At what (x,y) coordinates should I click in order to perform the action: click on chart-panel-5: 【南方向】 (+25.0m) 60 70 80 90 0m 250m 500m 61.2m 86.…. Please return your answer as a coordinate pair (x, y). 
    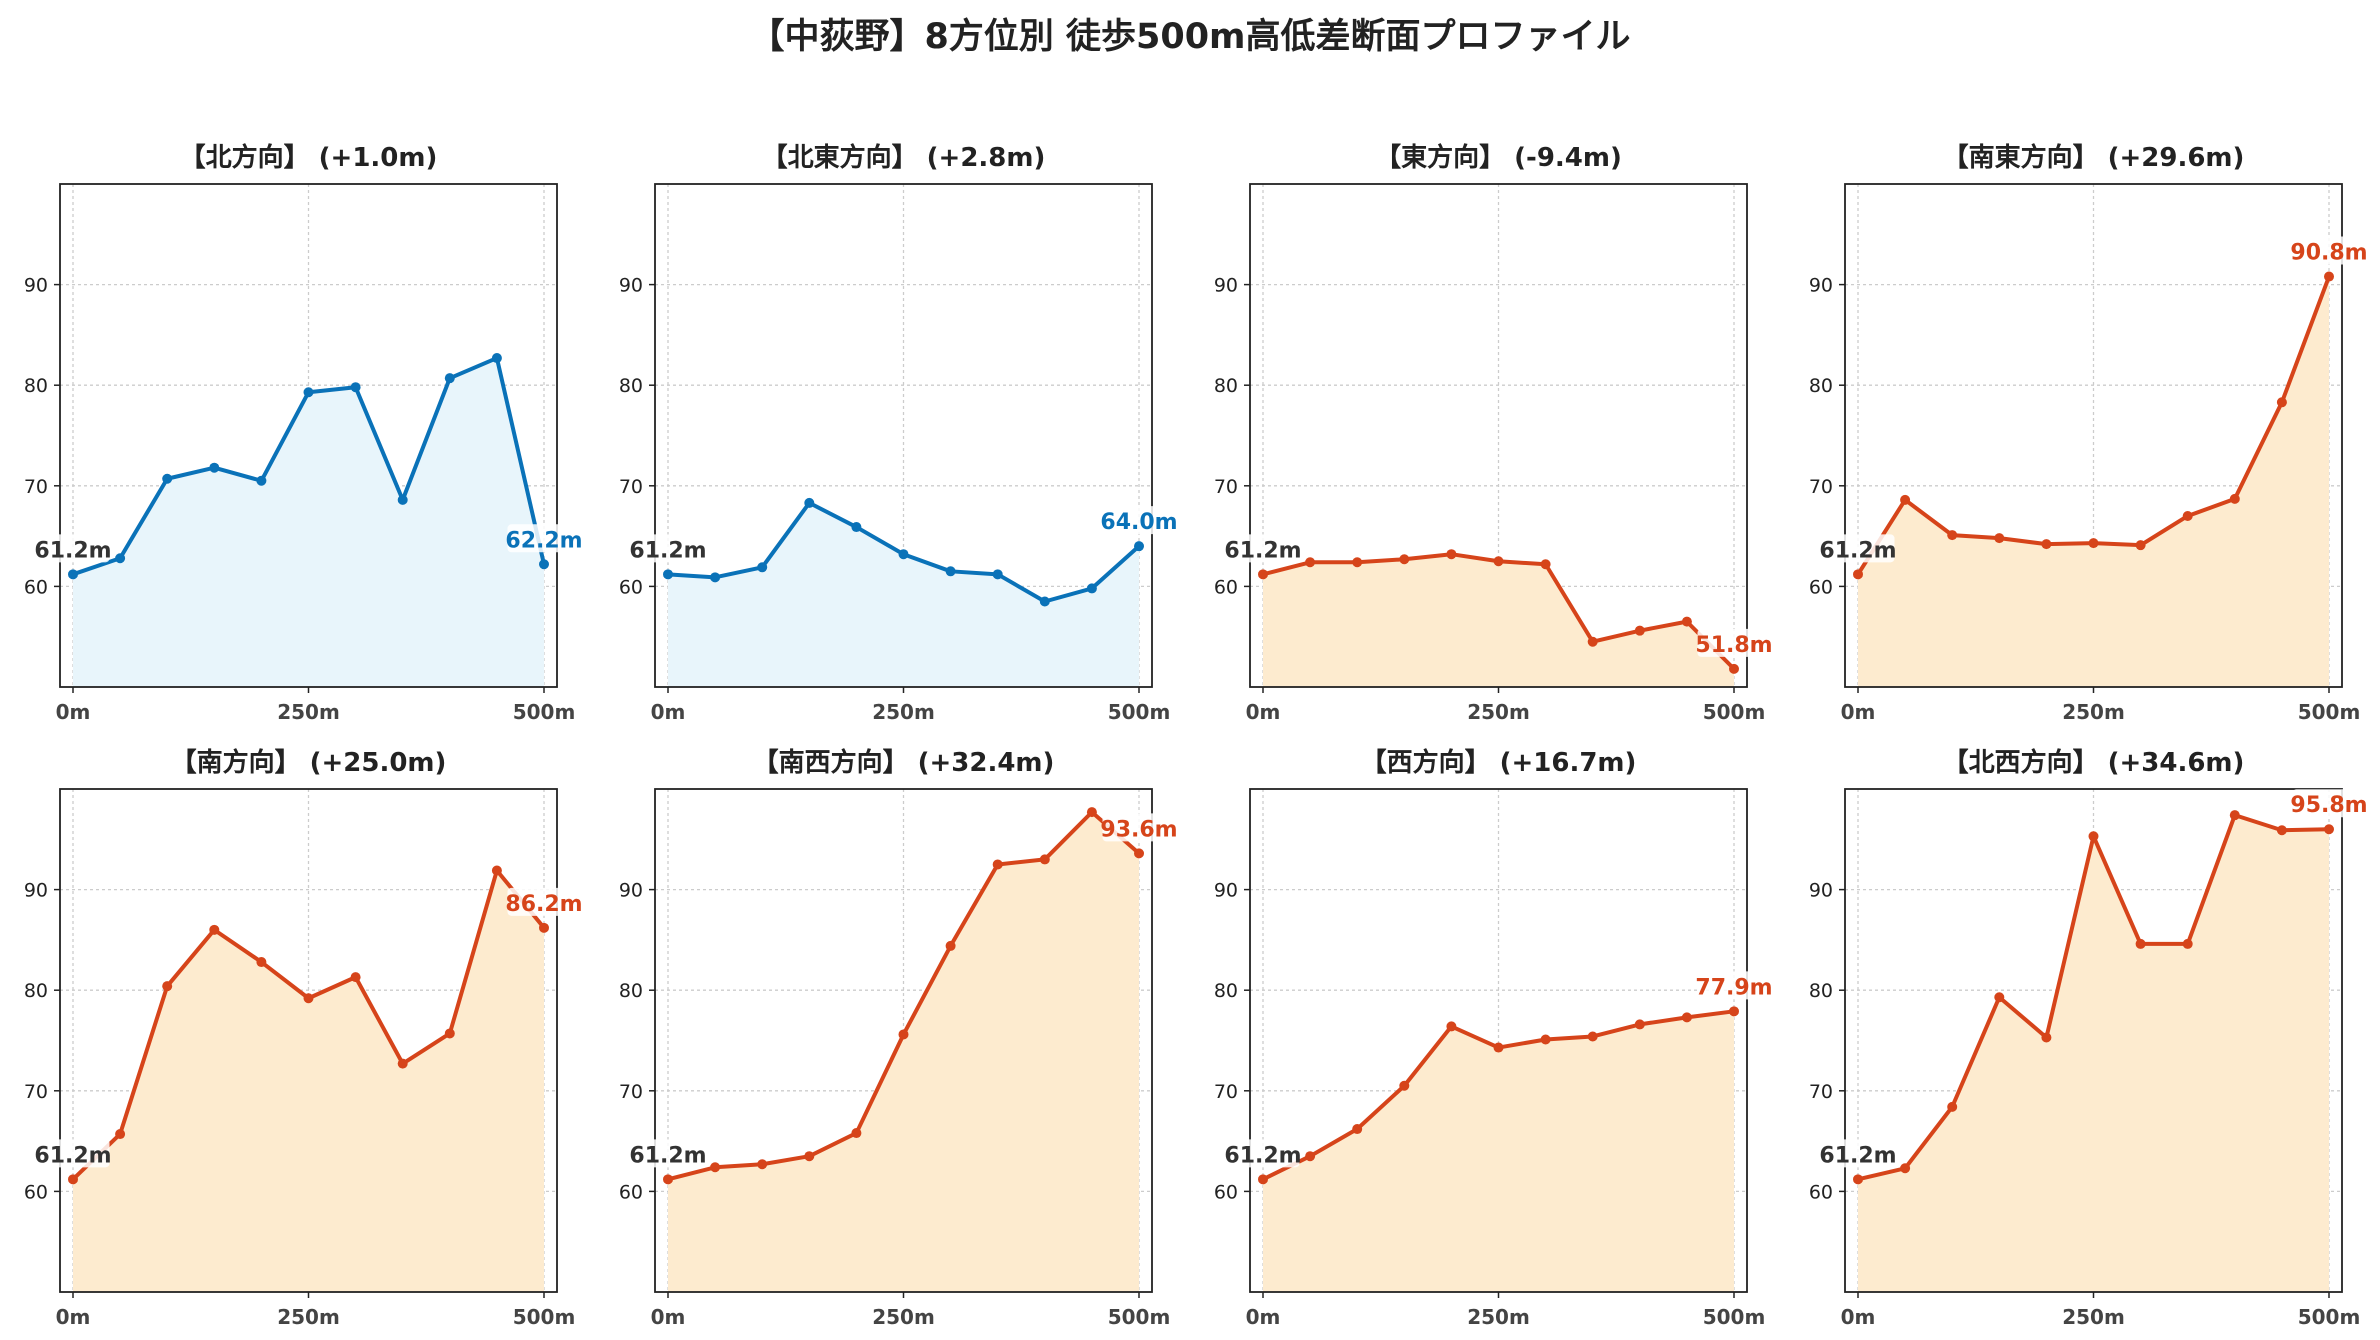
    Looking at the image, I should click on (303, 1038).